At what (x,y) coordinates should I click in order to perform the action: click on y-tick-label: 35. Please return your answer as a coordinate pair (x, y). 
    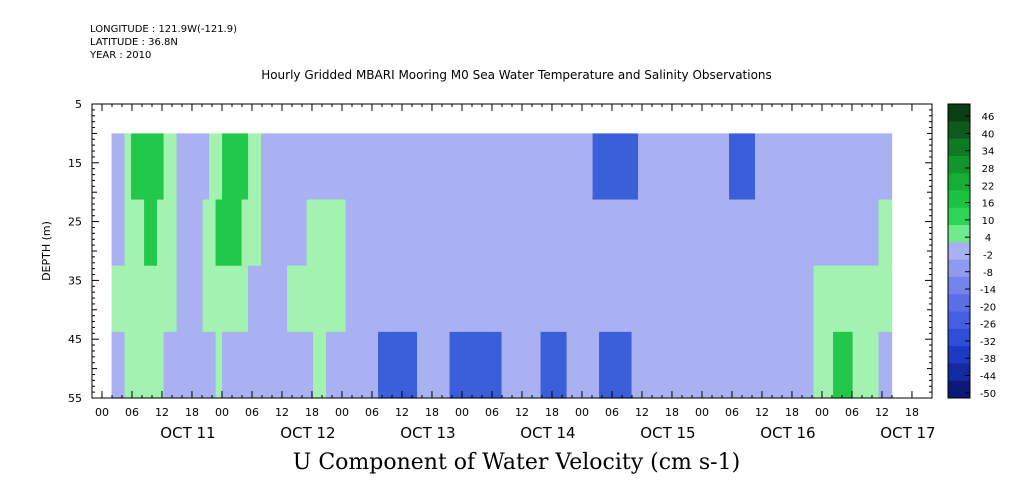
    Looking at the image, I should click on (75, 280).